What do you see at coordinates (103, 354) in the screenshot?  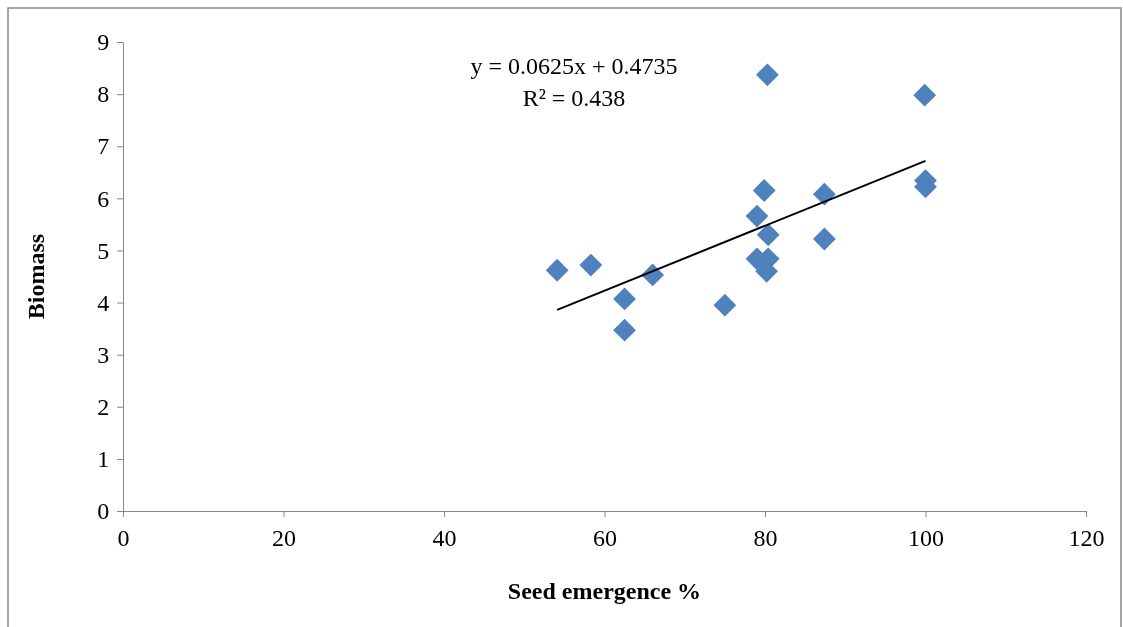 I see `y-tick-label: 3` at bounding box center [103, 354].